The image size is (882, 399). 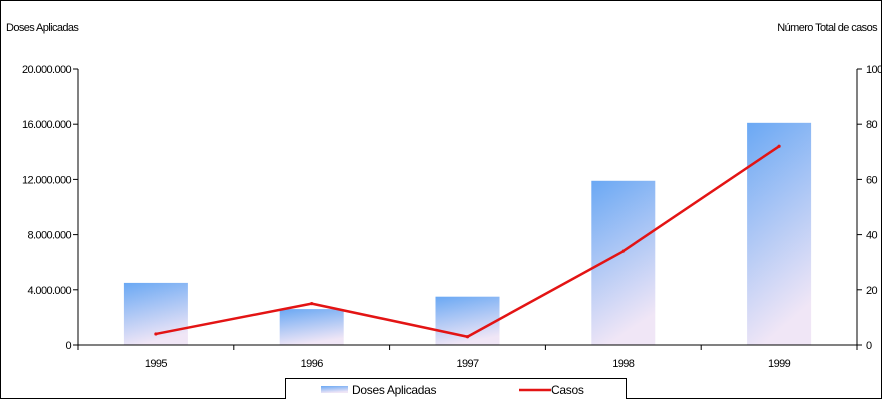 I want to click on left-tick-label: 8.000.000, so click(x=49, y=236).